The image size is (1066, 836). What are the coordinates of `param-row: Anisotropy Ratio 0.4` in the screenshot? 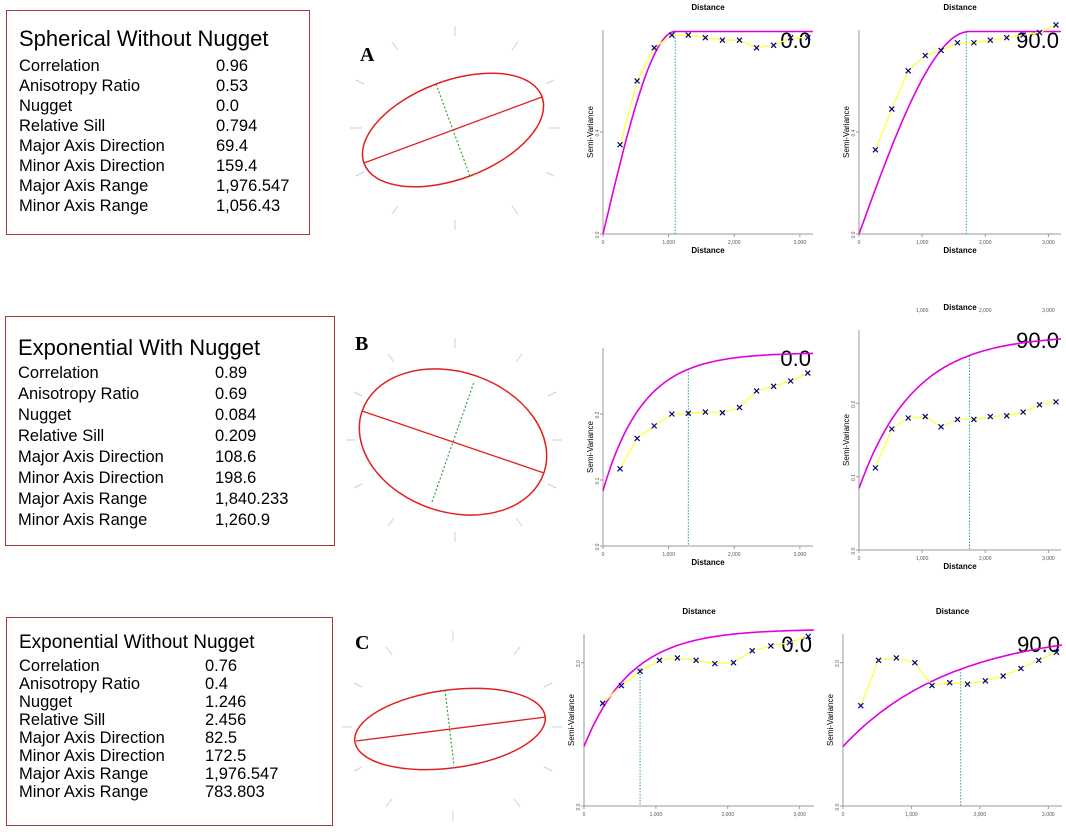 It's located at (123, 684).